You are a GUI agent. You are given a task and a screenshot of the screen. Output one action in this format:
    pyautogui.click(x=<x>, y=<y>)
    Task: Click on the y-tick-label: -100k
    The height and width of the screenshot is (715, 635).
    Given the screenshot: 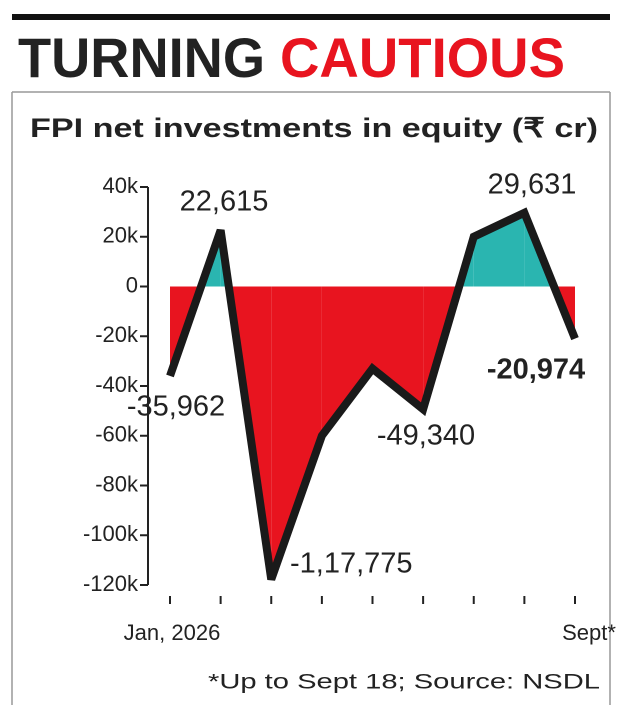 What is the action you would take?
    pyautogui.click(x=111, y=533)
    